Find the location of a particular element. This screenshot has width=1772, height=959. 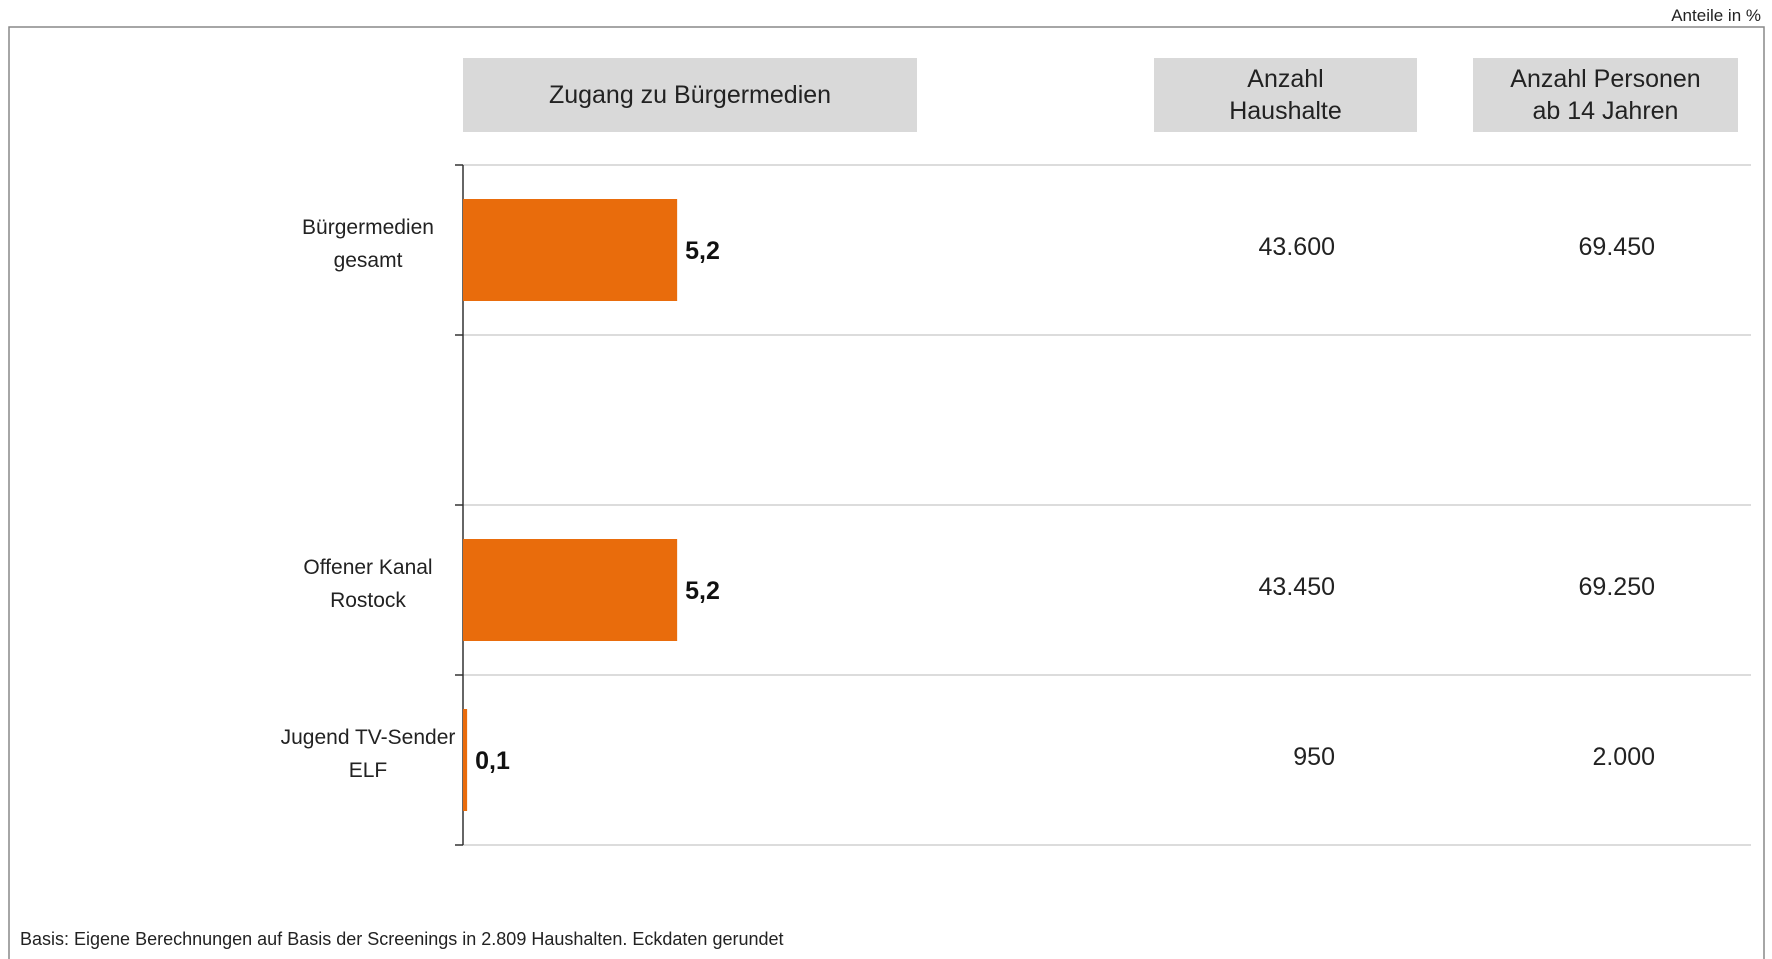

column-header: Anzahl Haushalte is located at coordinates (1285, 95).